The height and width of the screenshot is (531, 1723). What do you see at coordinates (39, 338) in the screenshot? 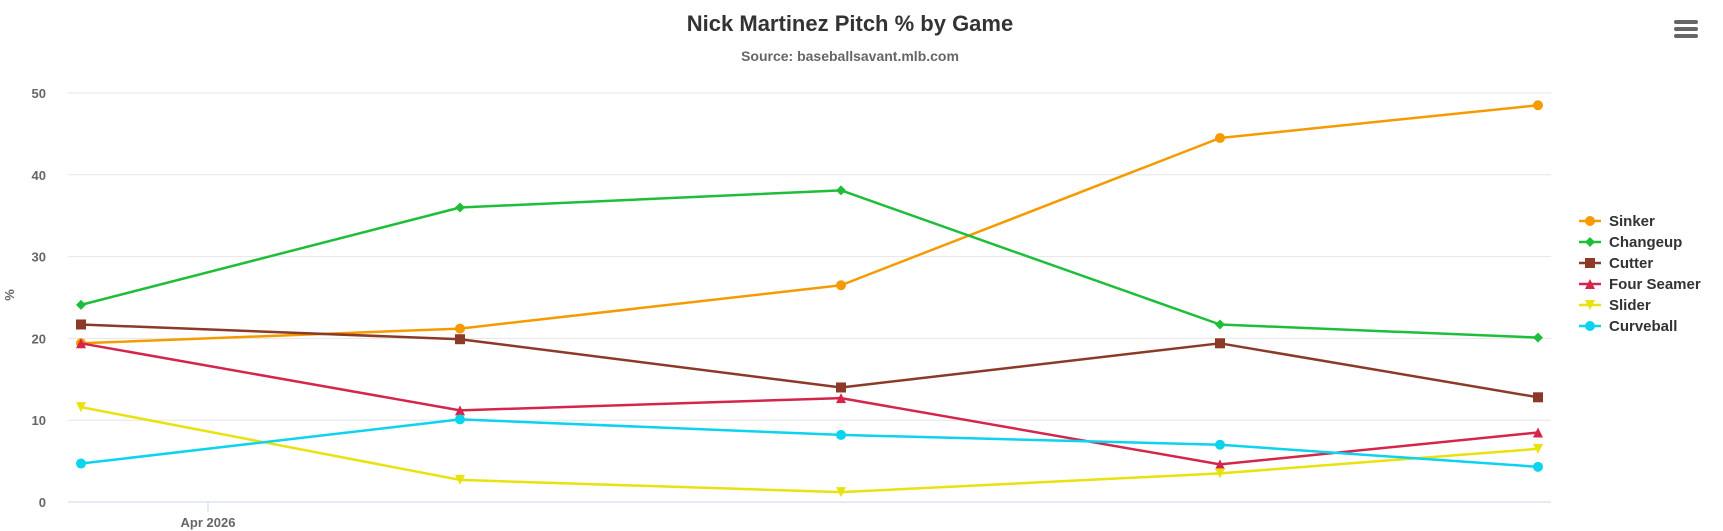
I see `y-tick-label: 20` at bounding box center [39, 338].